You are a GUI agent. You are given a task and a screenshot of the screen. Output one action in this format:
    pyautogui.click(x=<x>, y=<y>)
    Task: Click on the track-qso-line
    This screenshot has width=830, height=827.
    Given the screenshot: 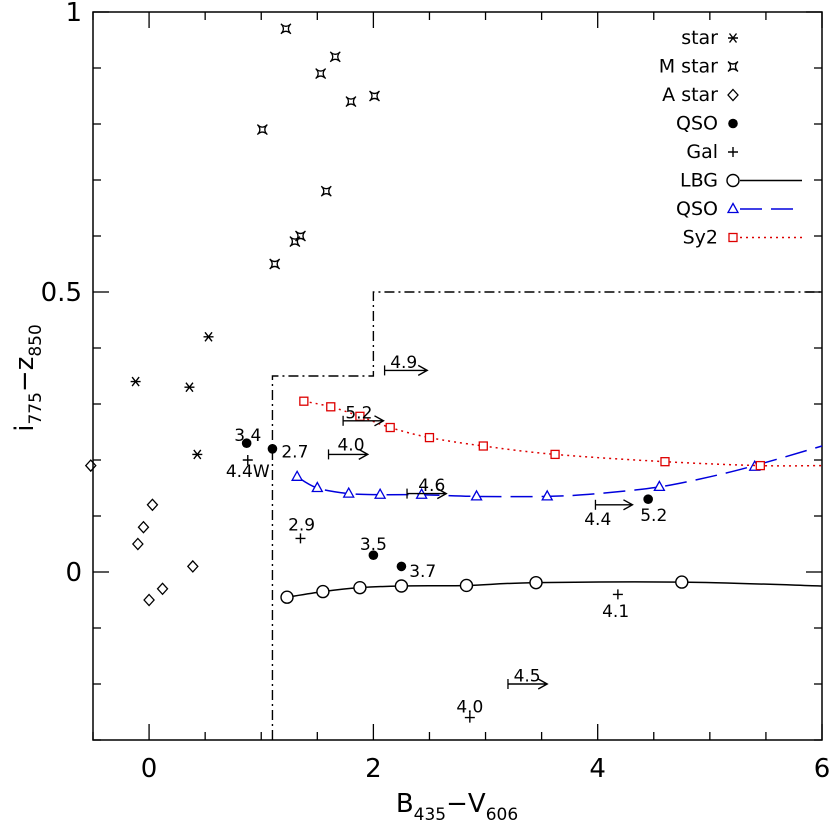 What is the action you would take?
    pyautogui.click(x=559, y=471)
    